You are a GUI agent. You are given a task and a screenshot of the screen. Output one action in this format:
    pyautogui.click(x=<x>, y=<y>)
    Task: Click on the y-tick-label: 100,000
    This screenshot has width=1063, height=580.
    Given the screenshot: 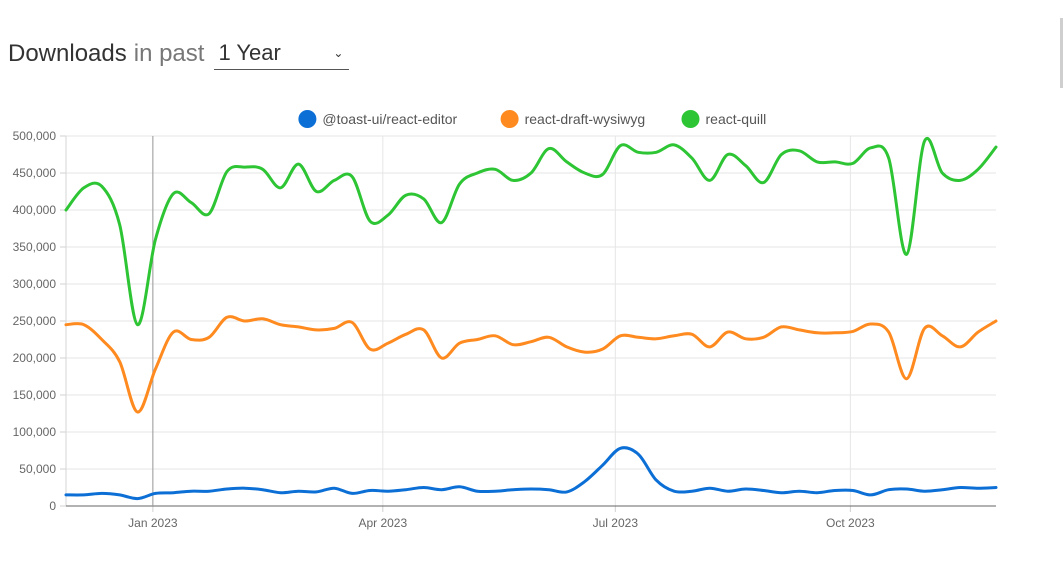 What is the action you would take?
    pyautogui.click(x=35, y=432)
    